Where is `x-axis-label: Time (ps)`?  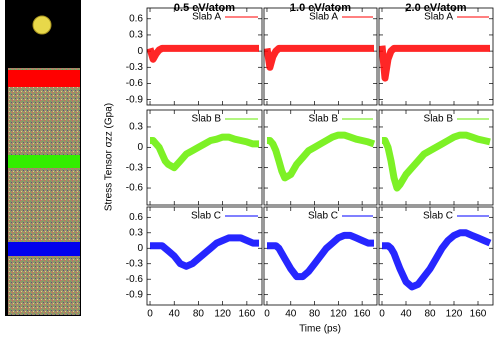
x-axis-label: Time (ps) is located at coordinates (320, 329).